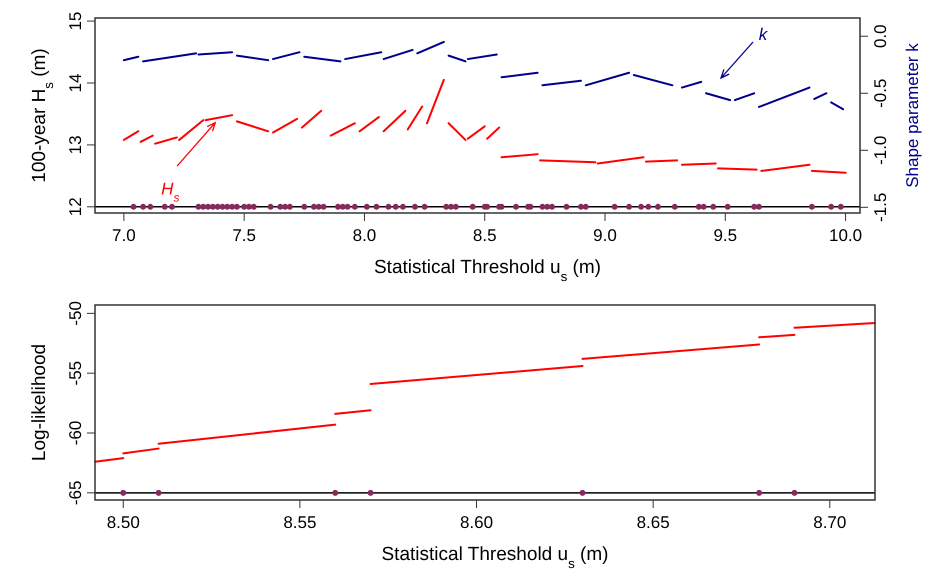  I want to click on x-tick-label: 8.50, so click(123, 522).